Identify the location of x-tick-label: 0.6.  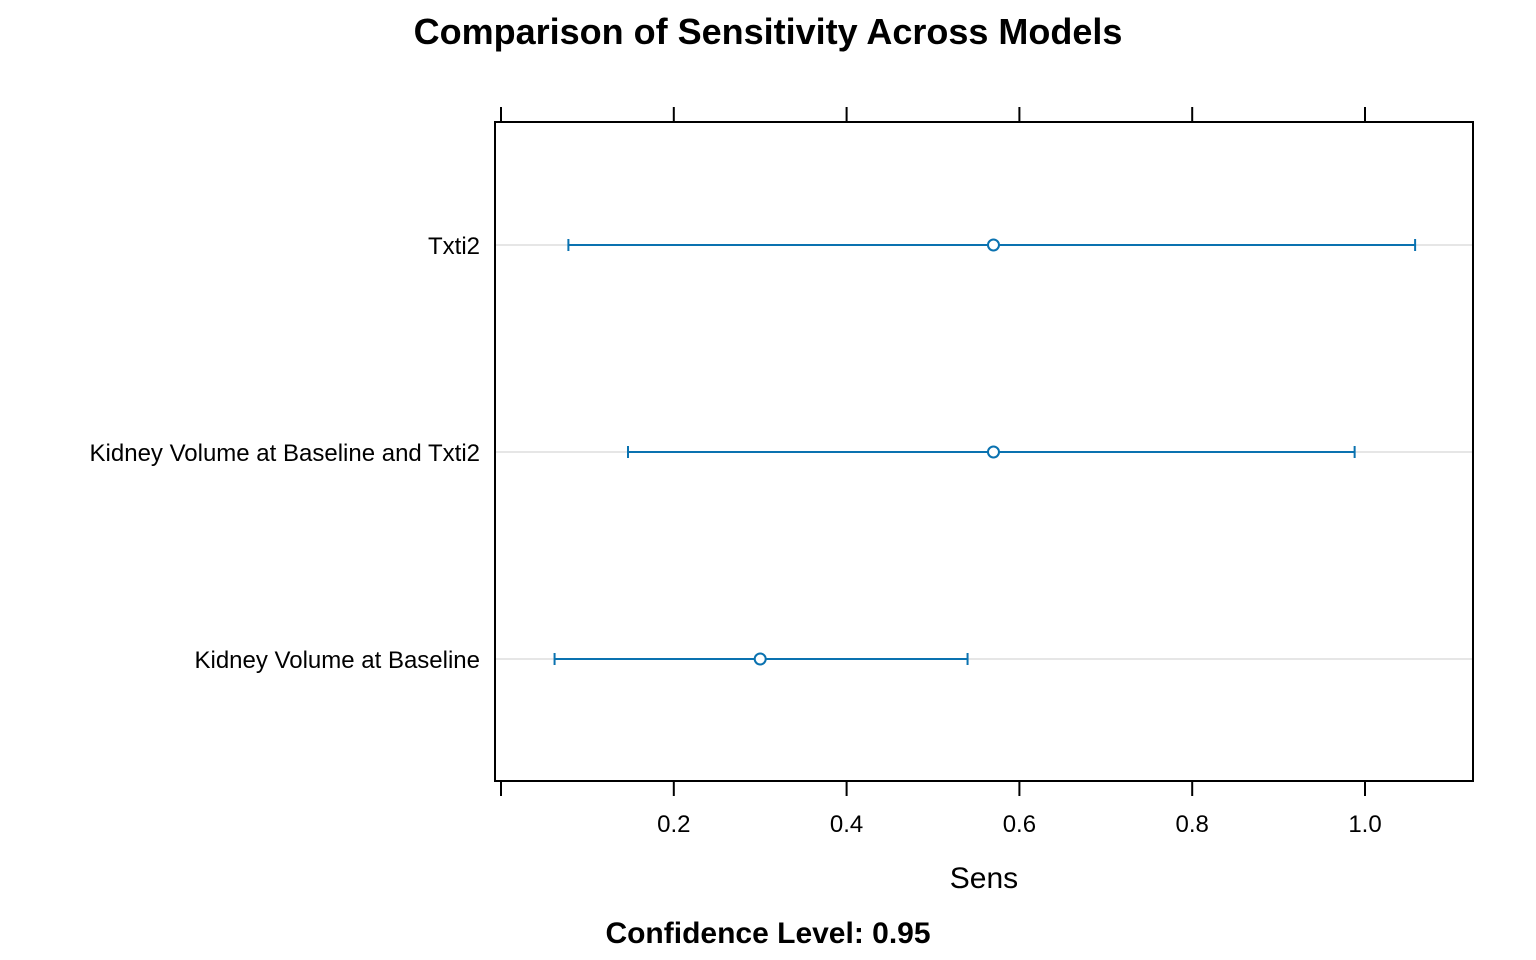
(1019, 824).